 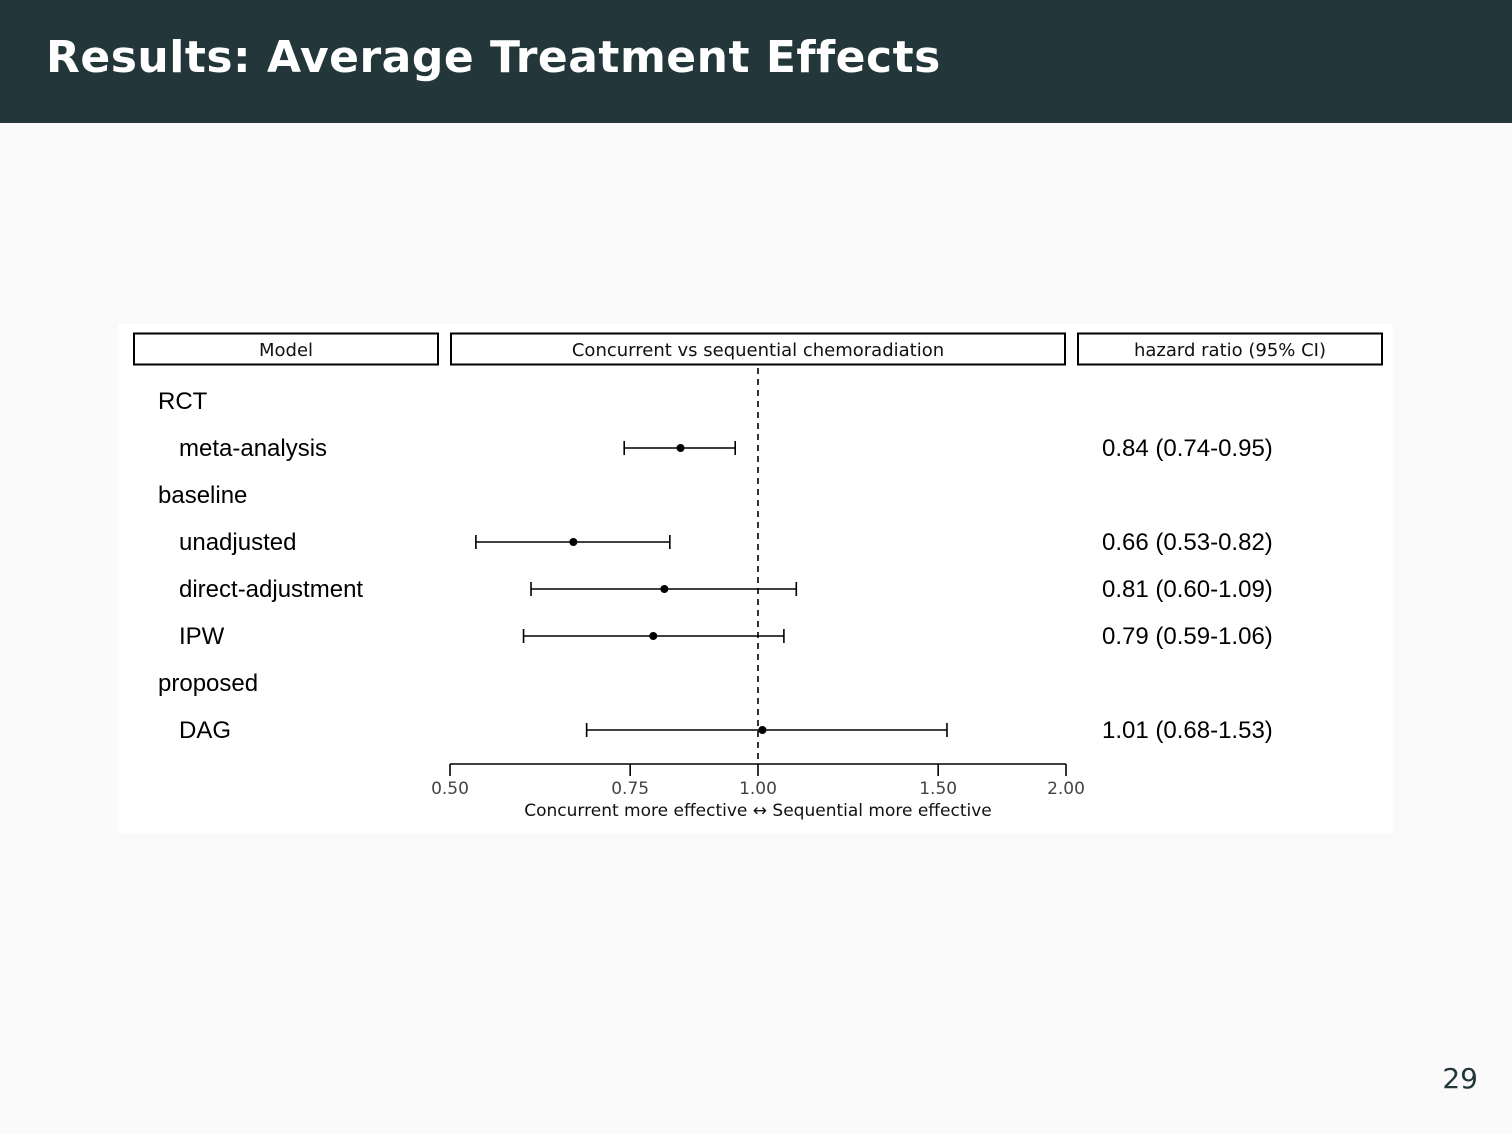 What do you see at coordinates (253, 448) in the screenshot?
I see `model-label: meta-analysis` at bounding box center [253, 448].